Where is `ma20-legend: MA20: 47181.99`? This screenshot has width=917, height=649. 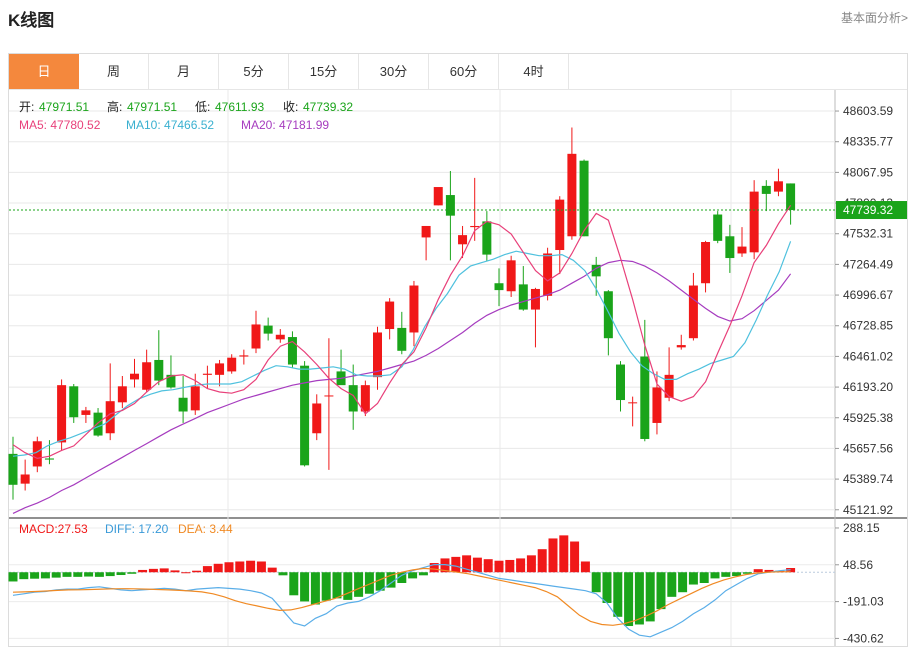 ma20-legend: MA20: 47181.99 is located at coordinates (285, 125).